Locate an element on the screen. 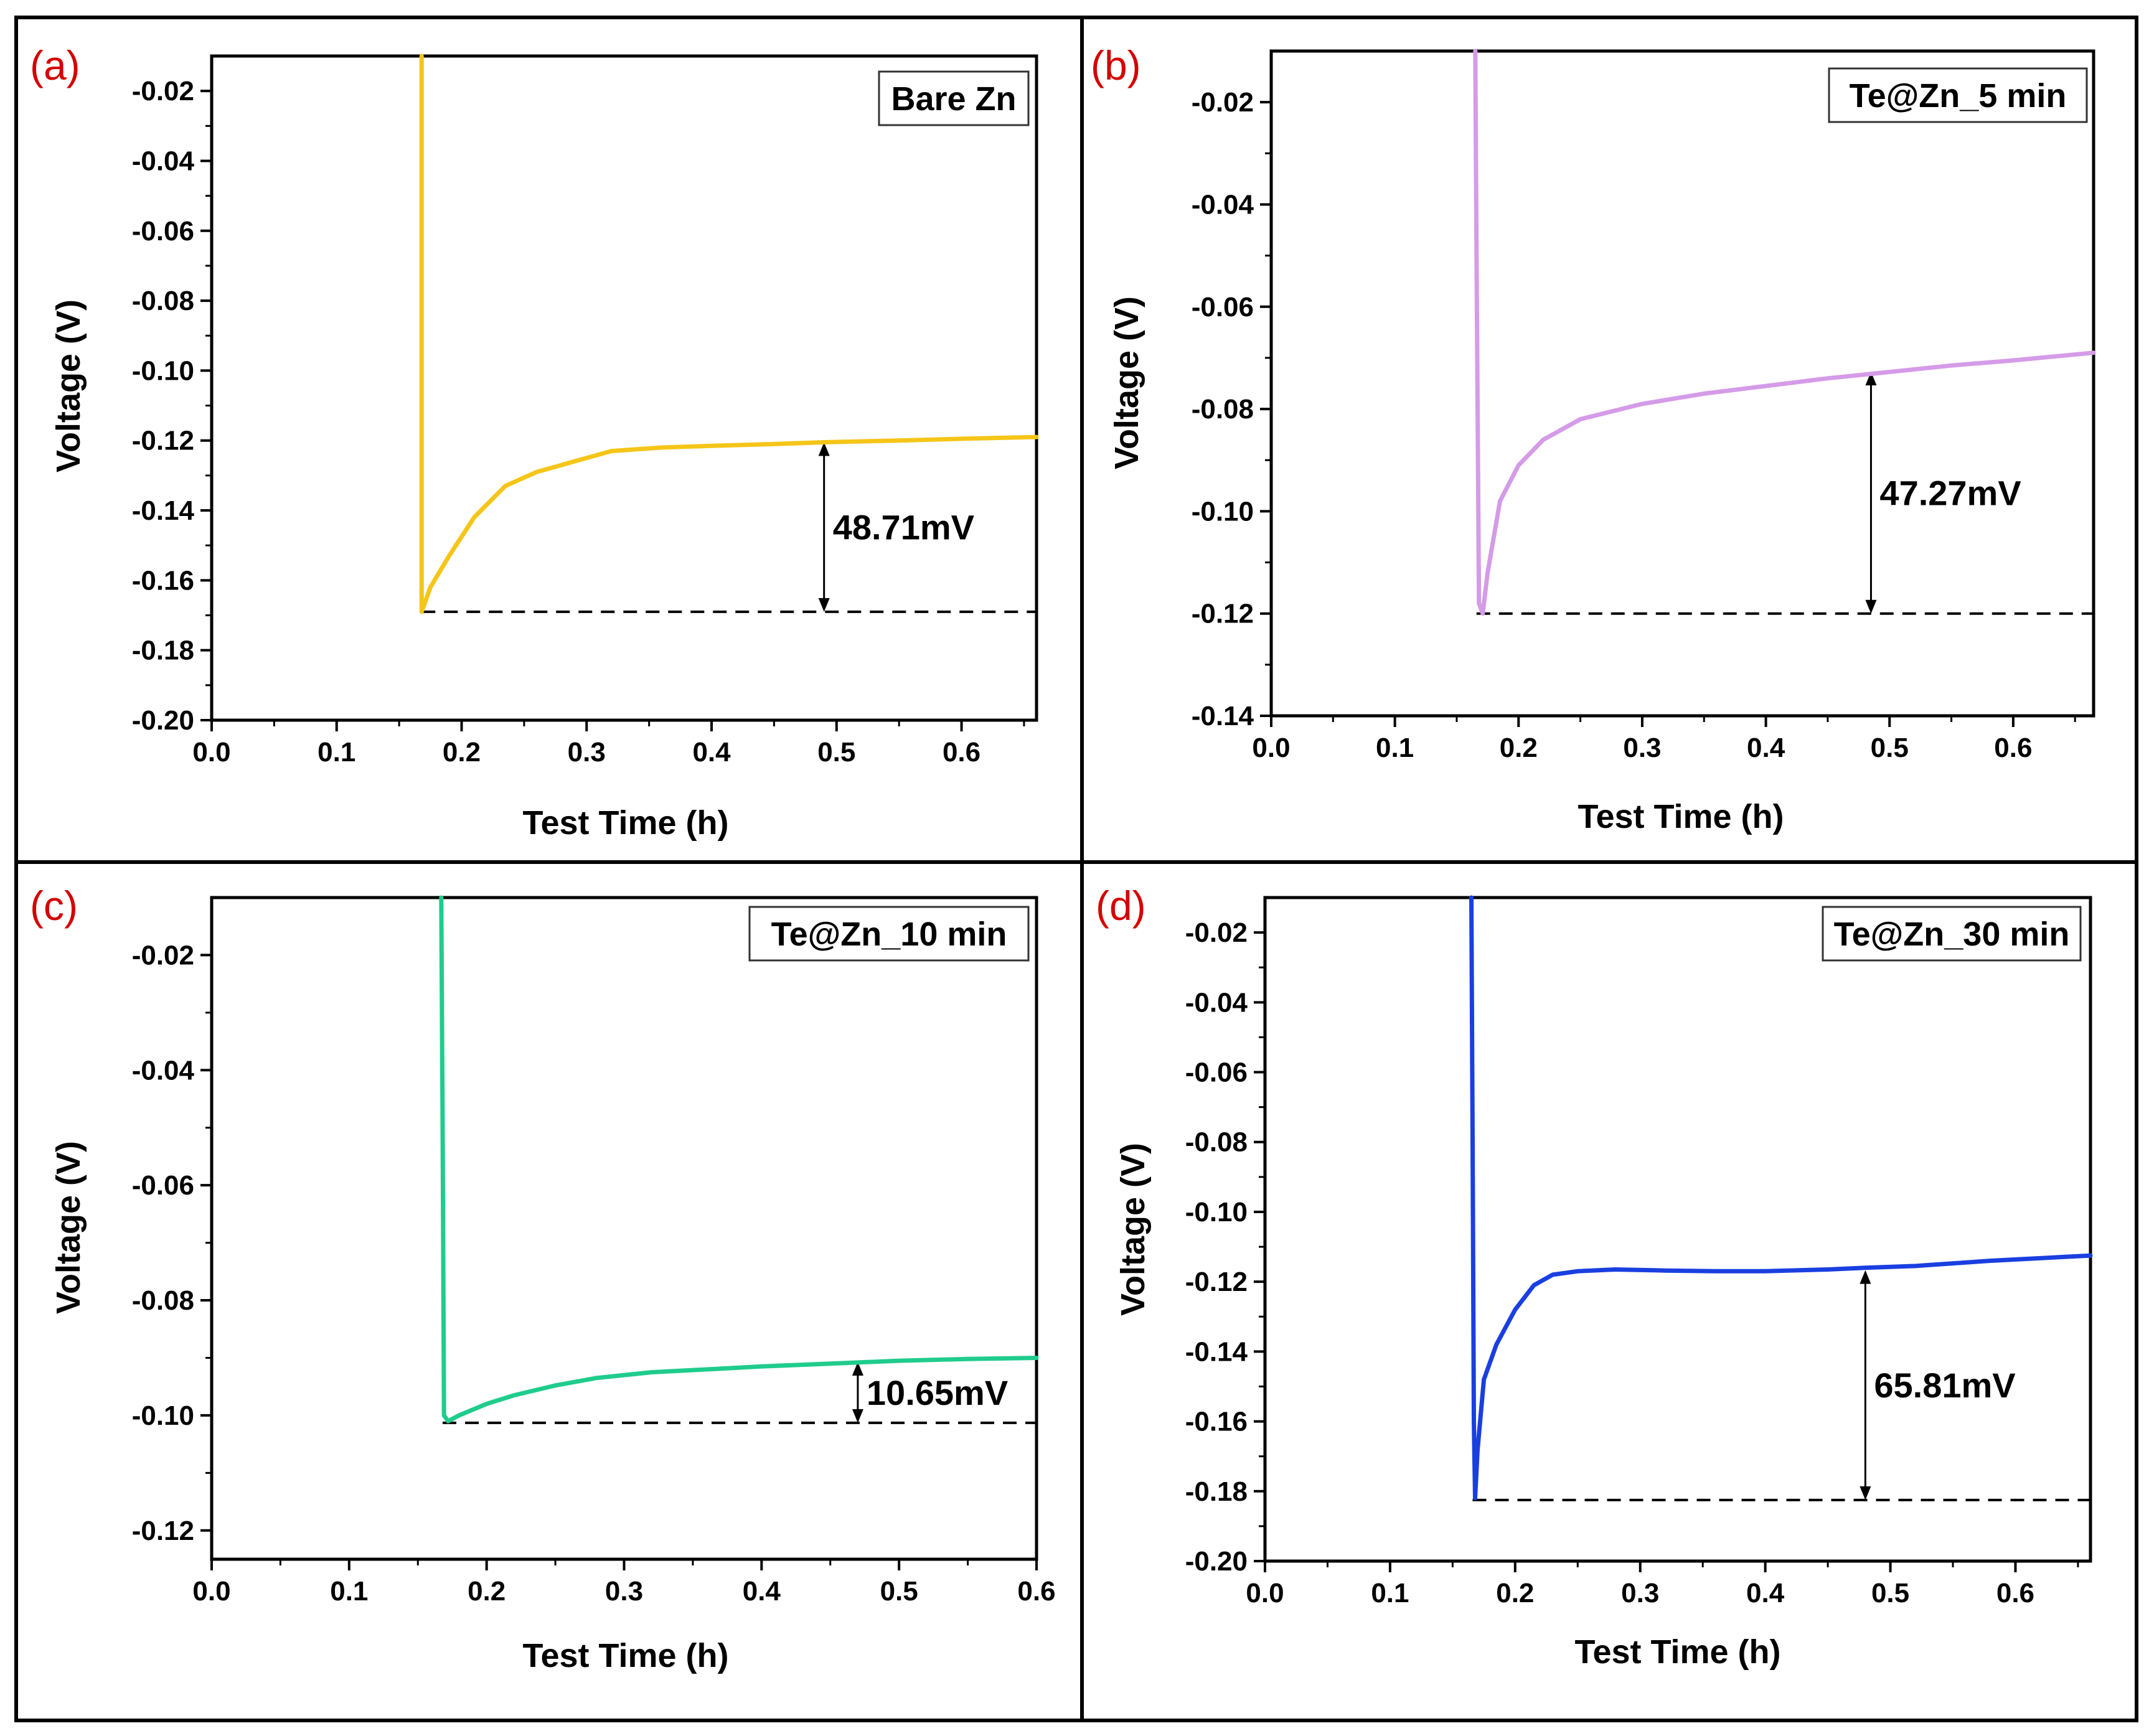  panel-letter: (b) is located at coordinates (1116, 65).